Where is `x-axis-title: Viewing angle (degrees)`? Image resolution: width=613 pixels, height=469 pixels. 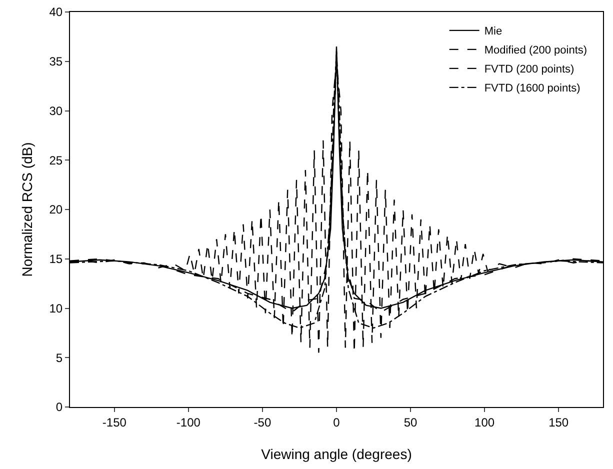 x-axis-title: Viewing angle (degrees) is located at coordinates (336, 454).